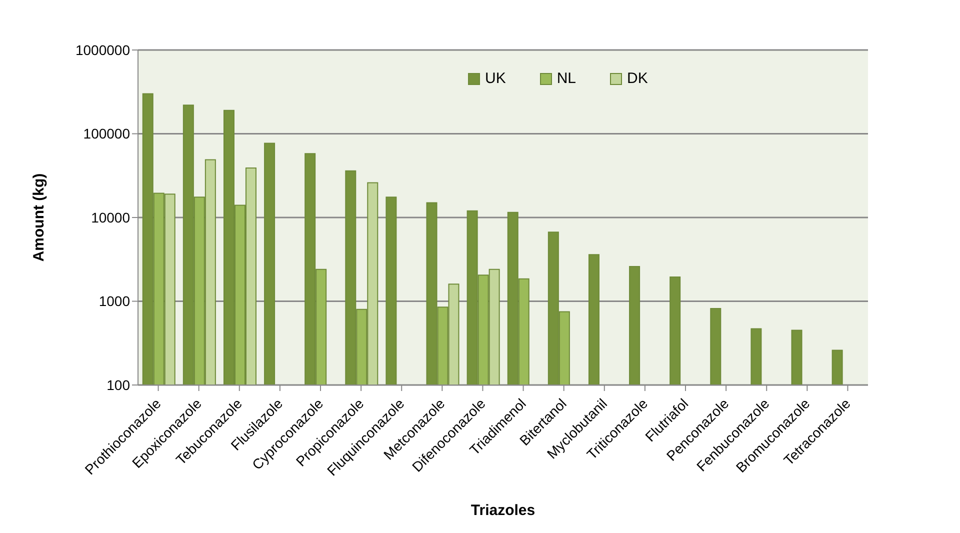 The height and width of the screenshot is (533, 960). I want to click on x-axis-title: Triazoles, so click(503, 510).